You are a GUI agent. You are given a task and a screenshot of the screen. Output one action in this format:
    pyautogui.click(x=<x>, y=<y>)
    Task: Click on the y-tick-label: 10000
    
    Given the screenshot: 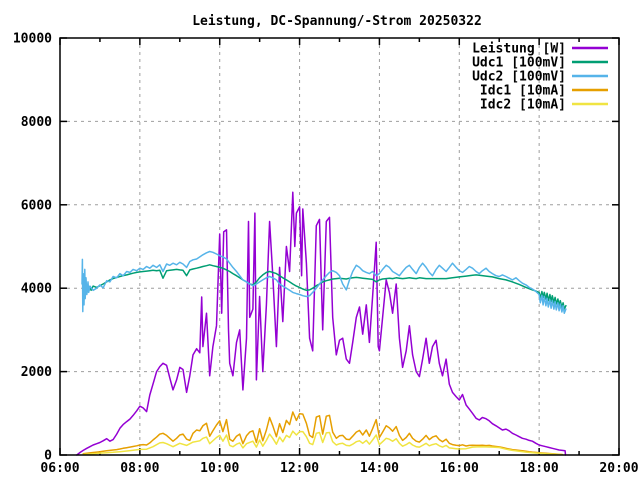 What is the action you would take?
    pyautogui.click(x=32, y=39)
    